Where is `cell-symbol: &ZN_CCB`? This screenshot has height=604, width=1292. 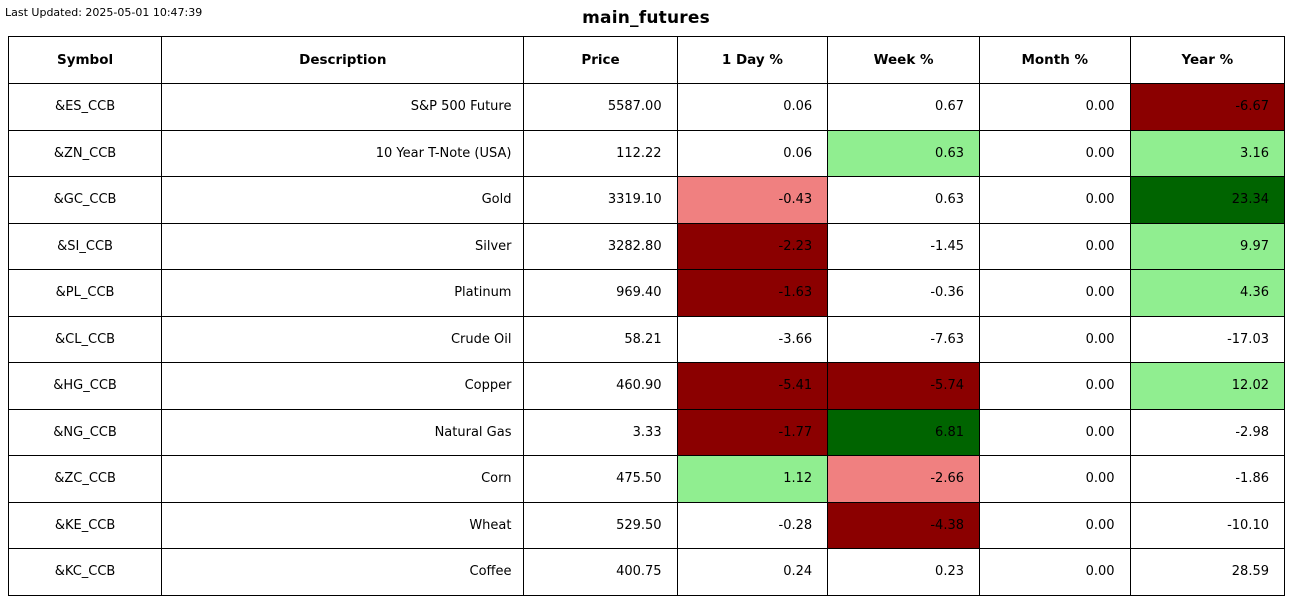
cell-symbol: &ZN_CCB is located at coordinates (85, 153).